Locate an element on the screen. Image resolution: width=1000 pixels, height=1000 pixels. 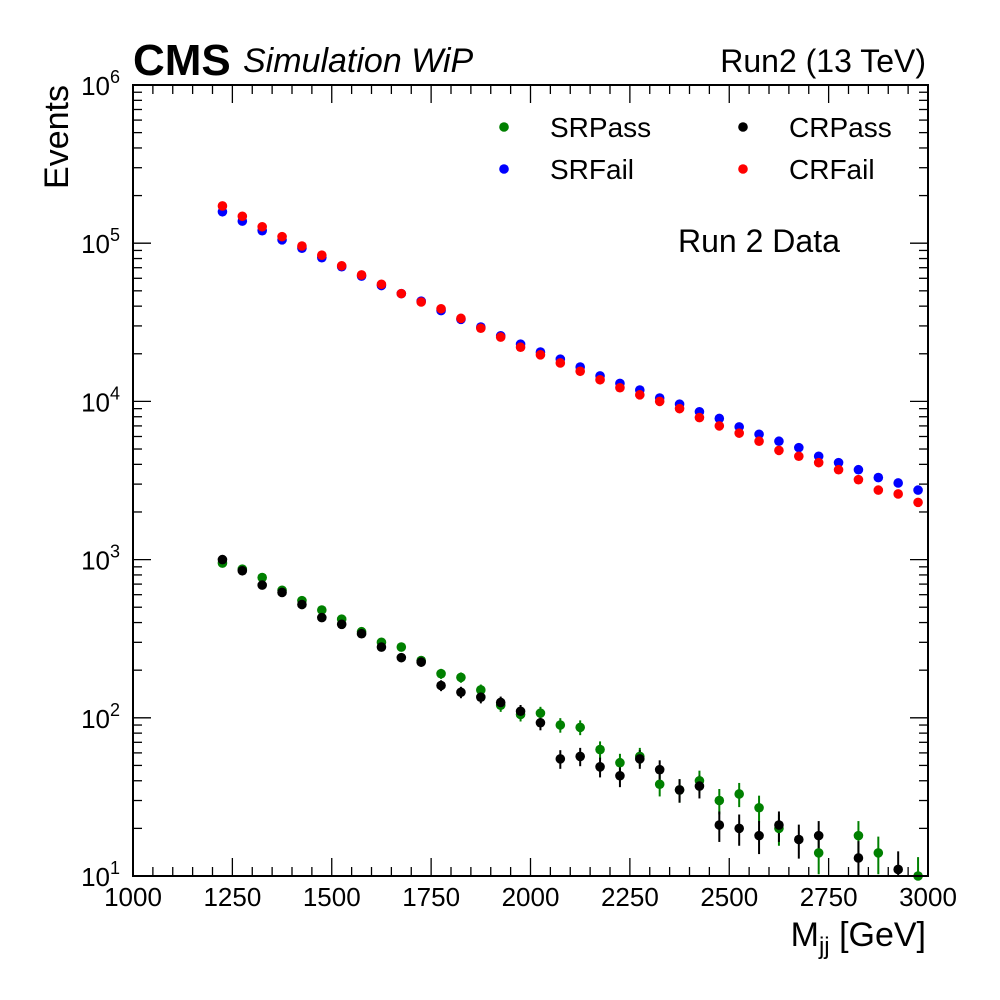
x-tick-label: 2750 is located at coordinates (829, 897).